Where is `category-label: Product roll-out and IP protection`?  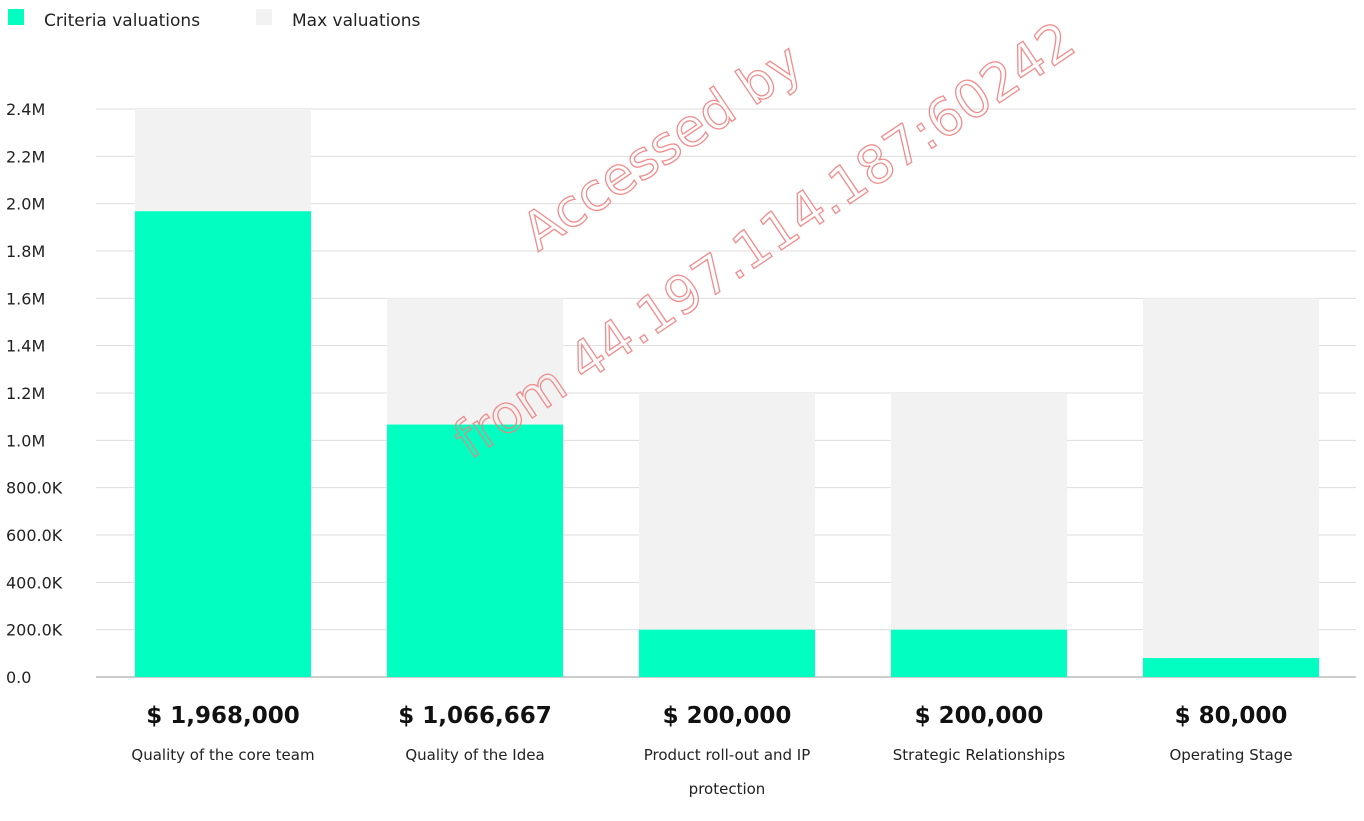 category-label: Product roll-out and IP protection is located at coordinates (727, 772).